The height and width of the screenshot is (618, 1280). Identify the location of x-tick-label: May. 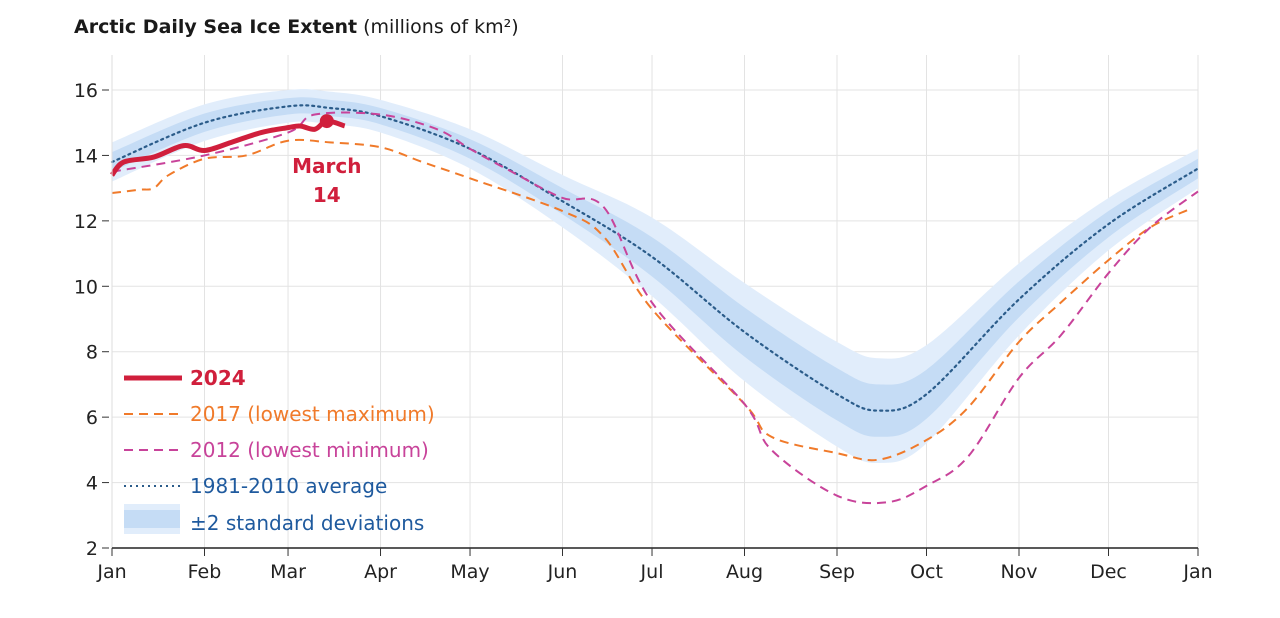
(469, 572).